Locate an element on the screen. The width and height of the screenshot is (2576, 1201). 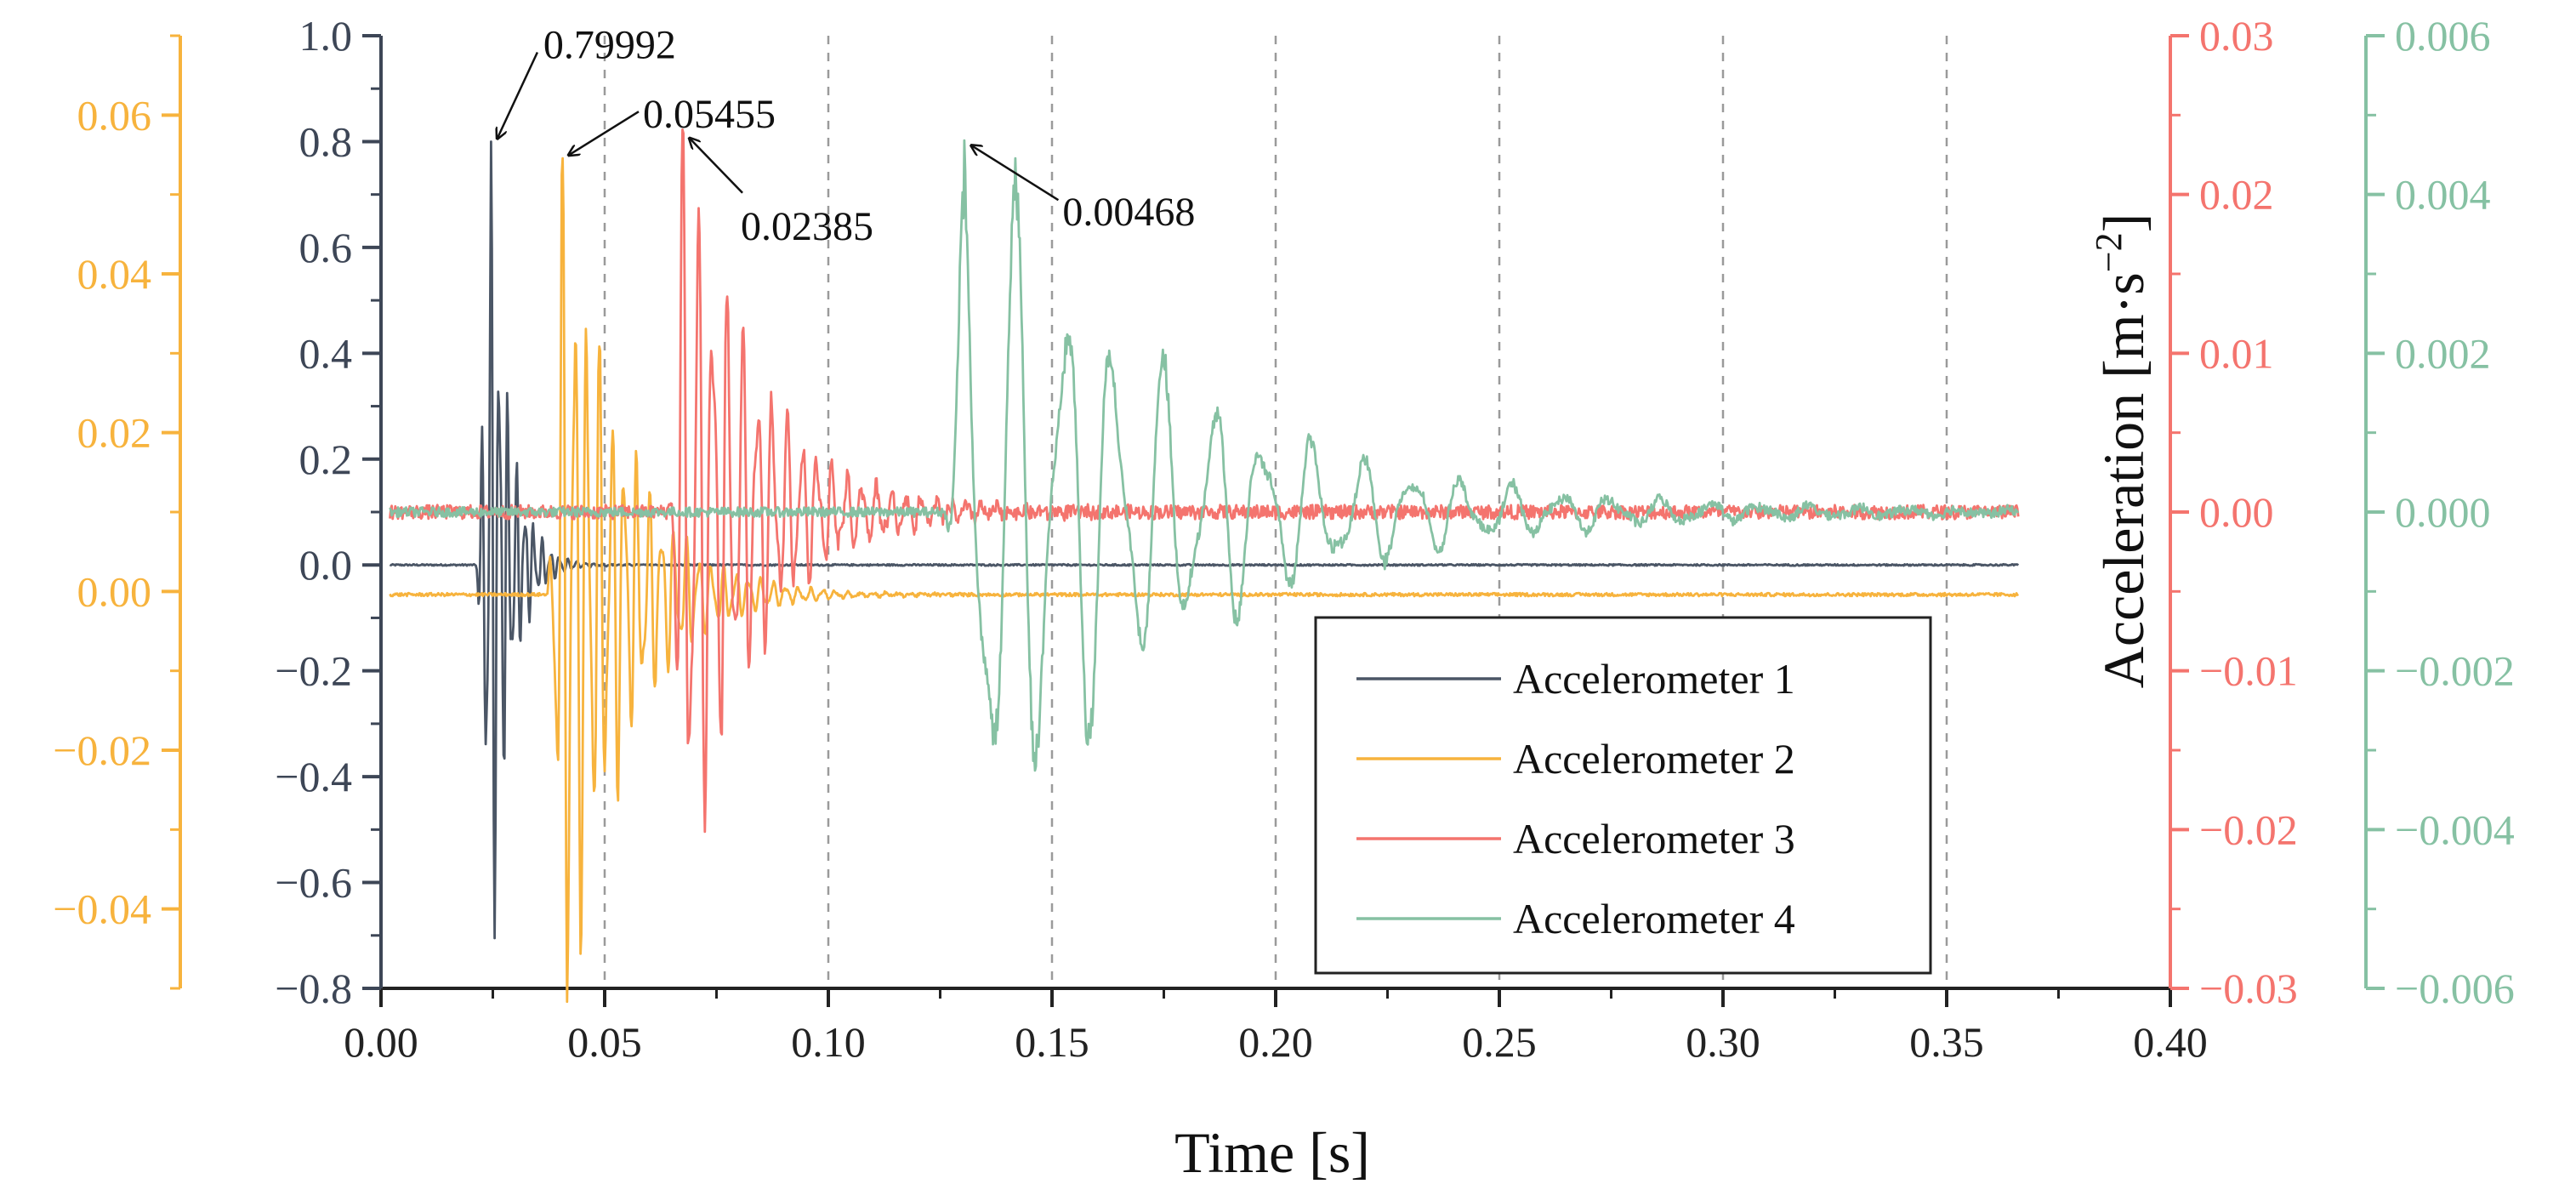
annotation-label: 0.79992 is located at coordinates (609, 44).